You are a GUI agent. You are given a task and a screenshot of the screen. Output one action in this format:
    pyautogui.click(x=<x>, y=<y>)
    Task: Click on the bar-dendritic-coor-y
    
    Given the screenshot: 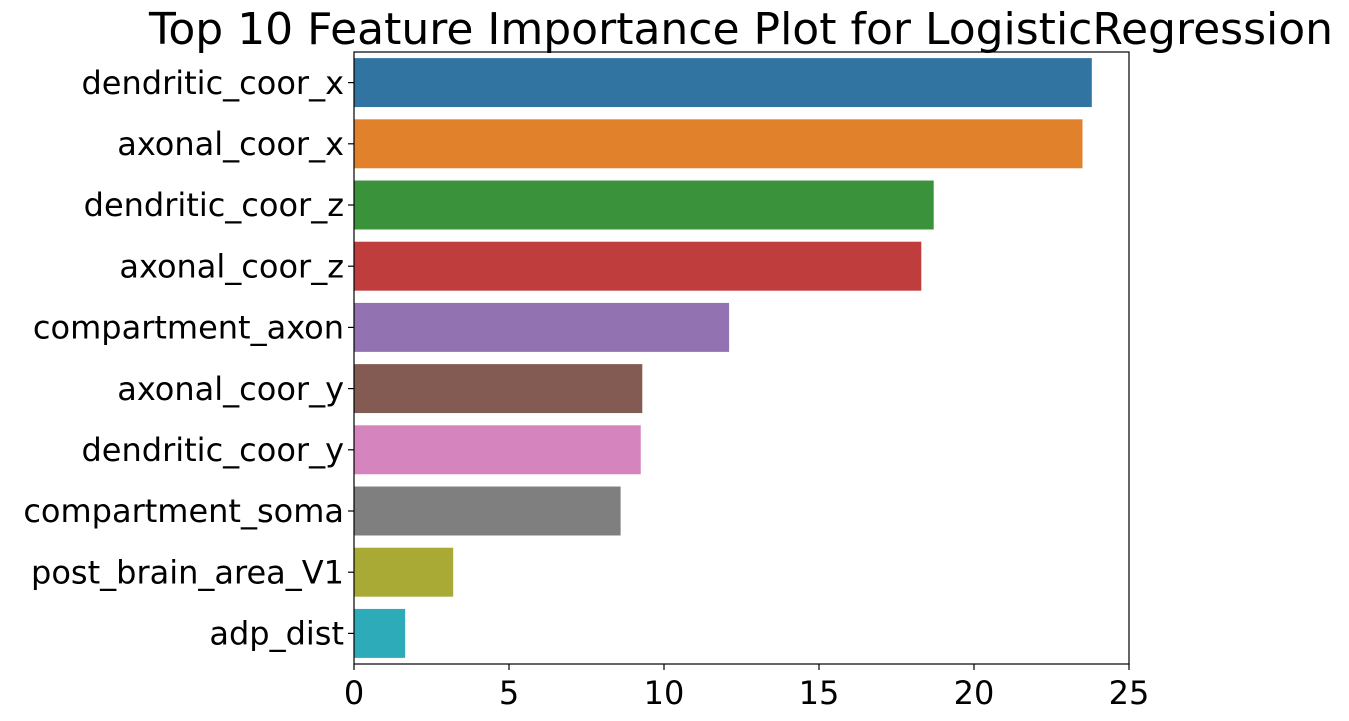 What is the action you would take?
    pyautogui.click(x=497, y=450)
    